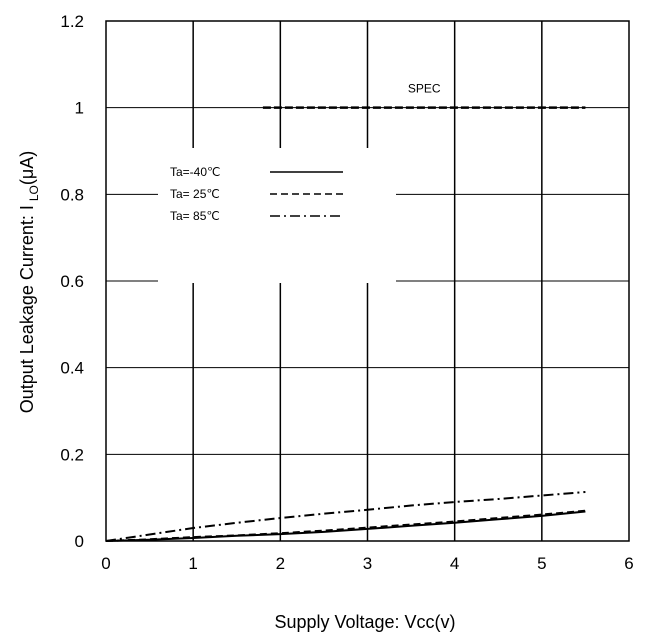 This screenshot has height=640, width=651. I want to click on y-axis-title-unit: (μA), so click(27, 168).